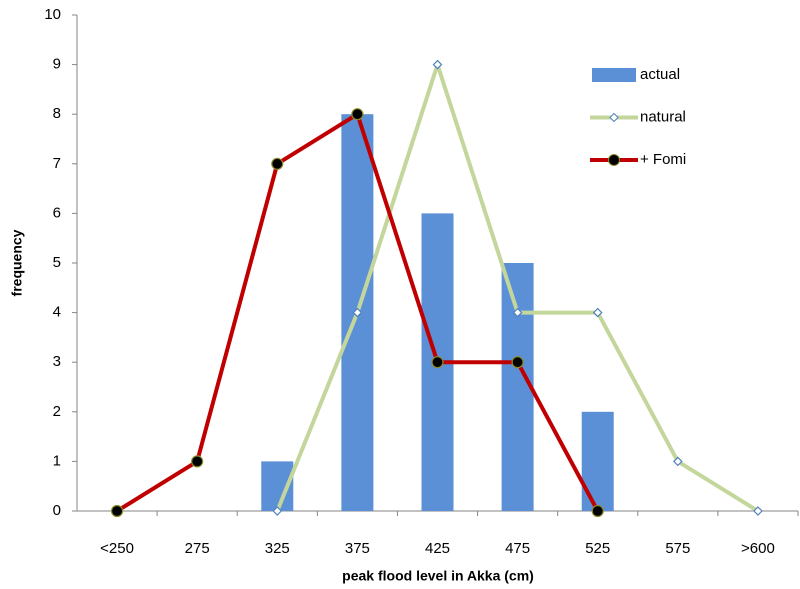  Describe the element at coordinates (660, 74) in the screenshot. I see `legend-label: actual` at that location.